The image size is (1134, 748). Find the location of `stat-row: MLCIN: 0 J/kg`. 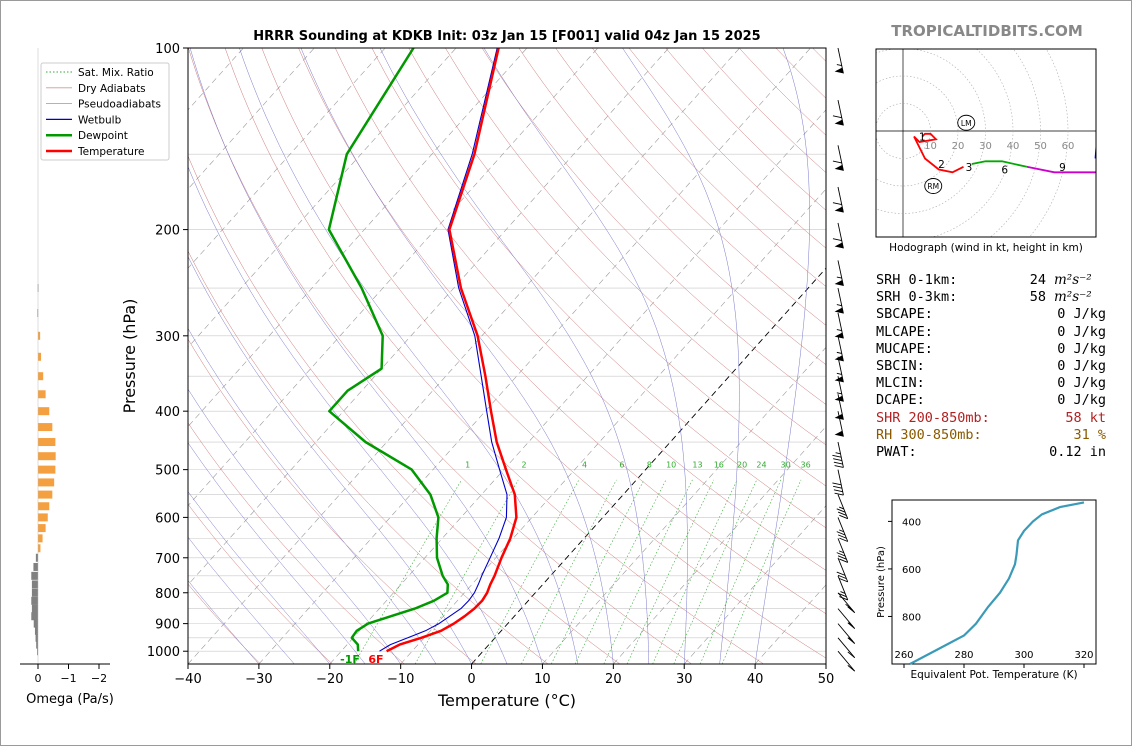

stat-row: MLCIN: 0 J/kg is located at coordinates (991, 383).